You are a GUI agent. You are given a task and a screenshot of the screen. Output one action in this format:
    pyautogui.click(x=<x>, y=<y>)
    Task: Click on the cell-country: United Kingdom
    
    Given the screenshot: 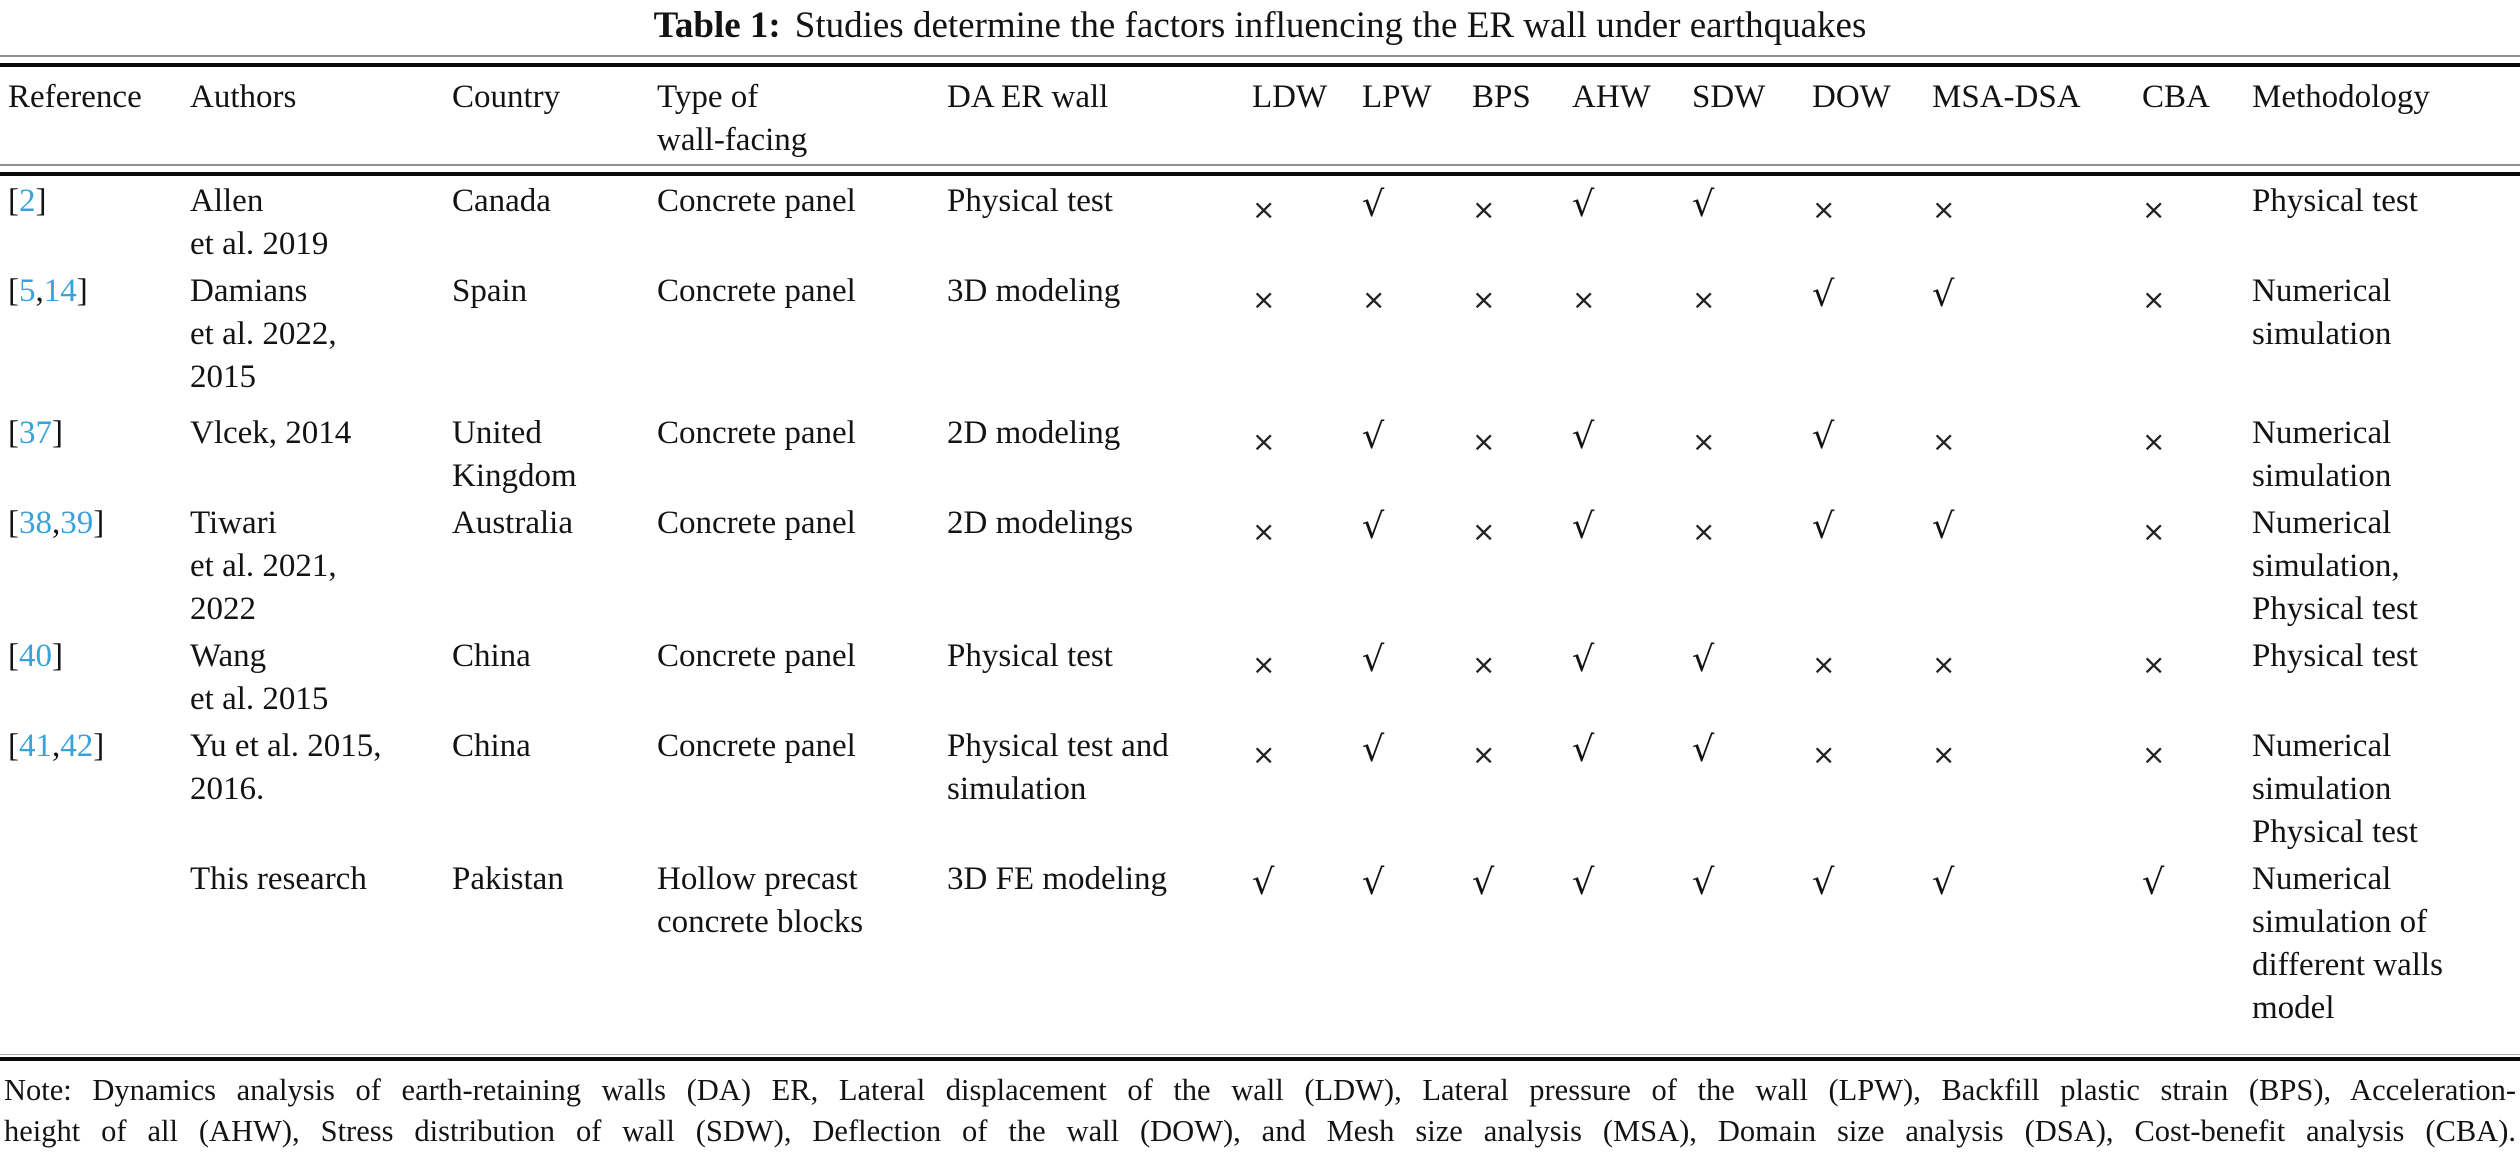 What is the action you would take?
    pyautogui.click(x=514, y=454)
    